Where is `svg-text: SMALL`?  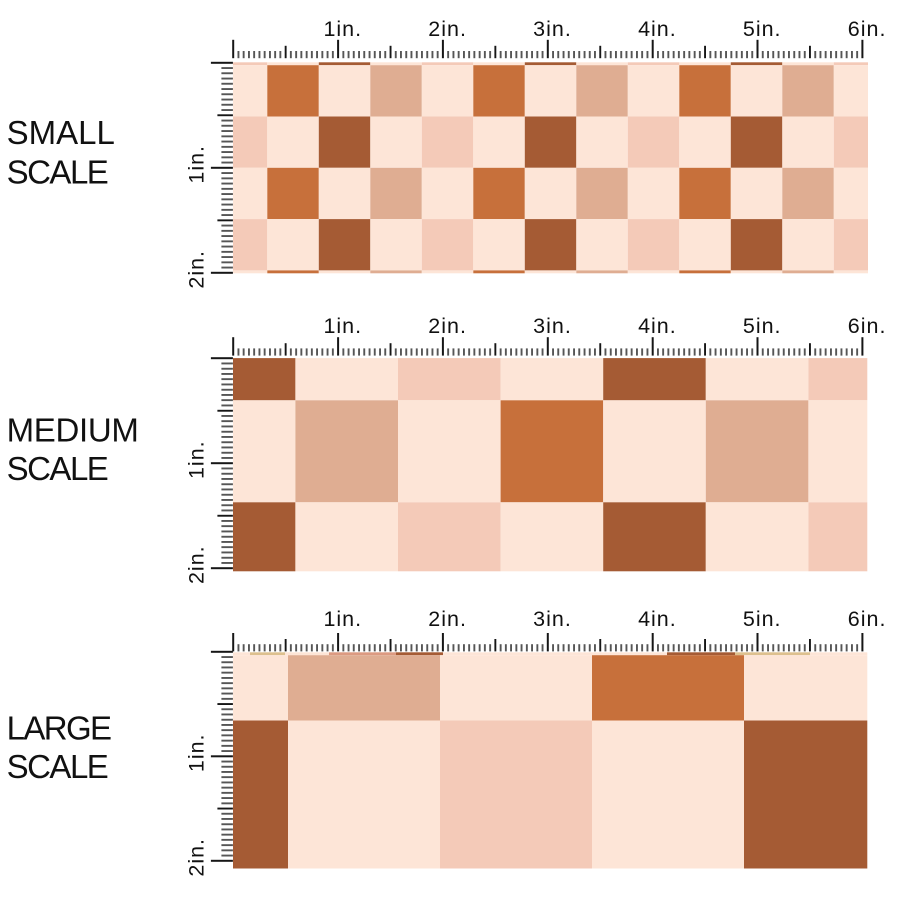
svg-text: SMALL is located at coordinates (61, 132).